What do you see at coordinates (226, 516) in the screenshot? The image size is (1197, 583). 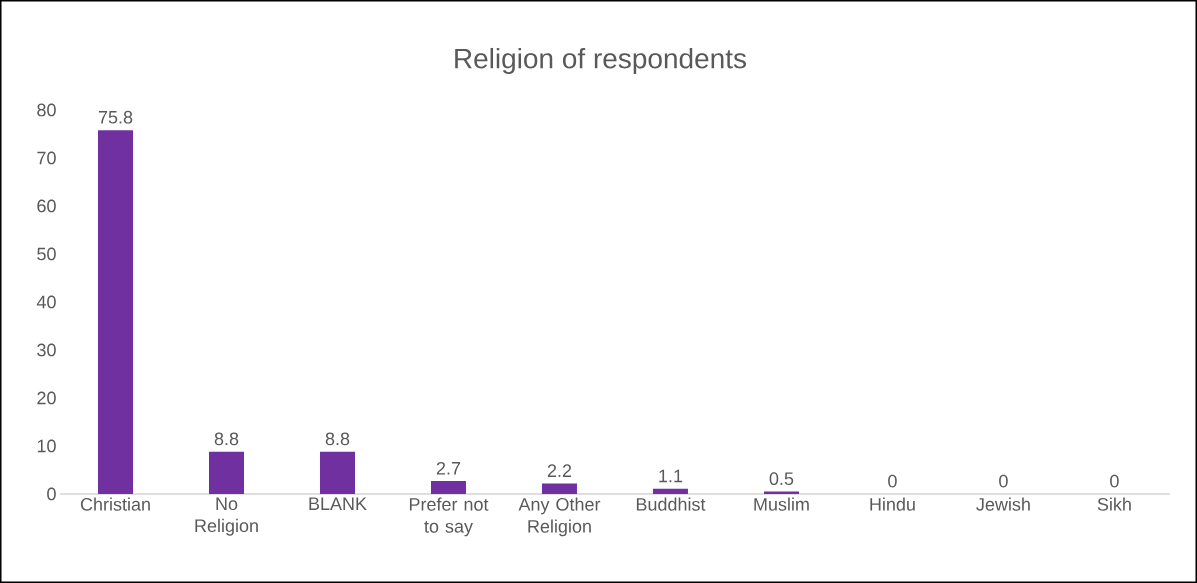 I see `x-tick-label: No Religion` at bounding box center [226, 516].